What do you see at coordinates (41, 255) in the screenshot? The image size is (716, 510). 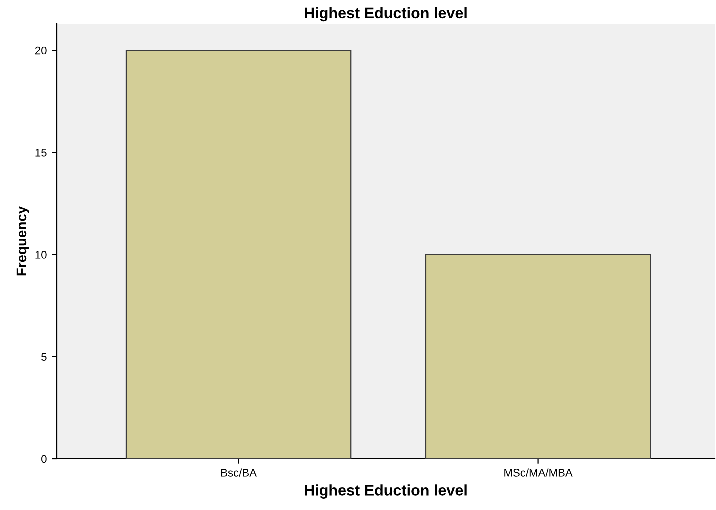 I see `y-tick-label: 10` at bounding box center [41, 255].